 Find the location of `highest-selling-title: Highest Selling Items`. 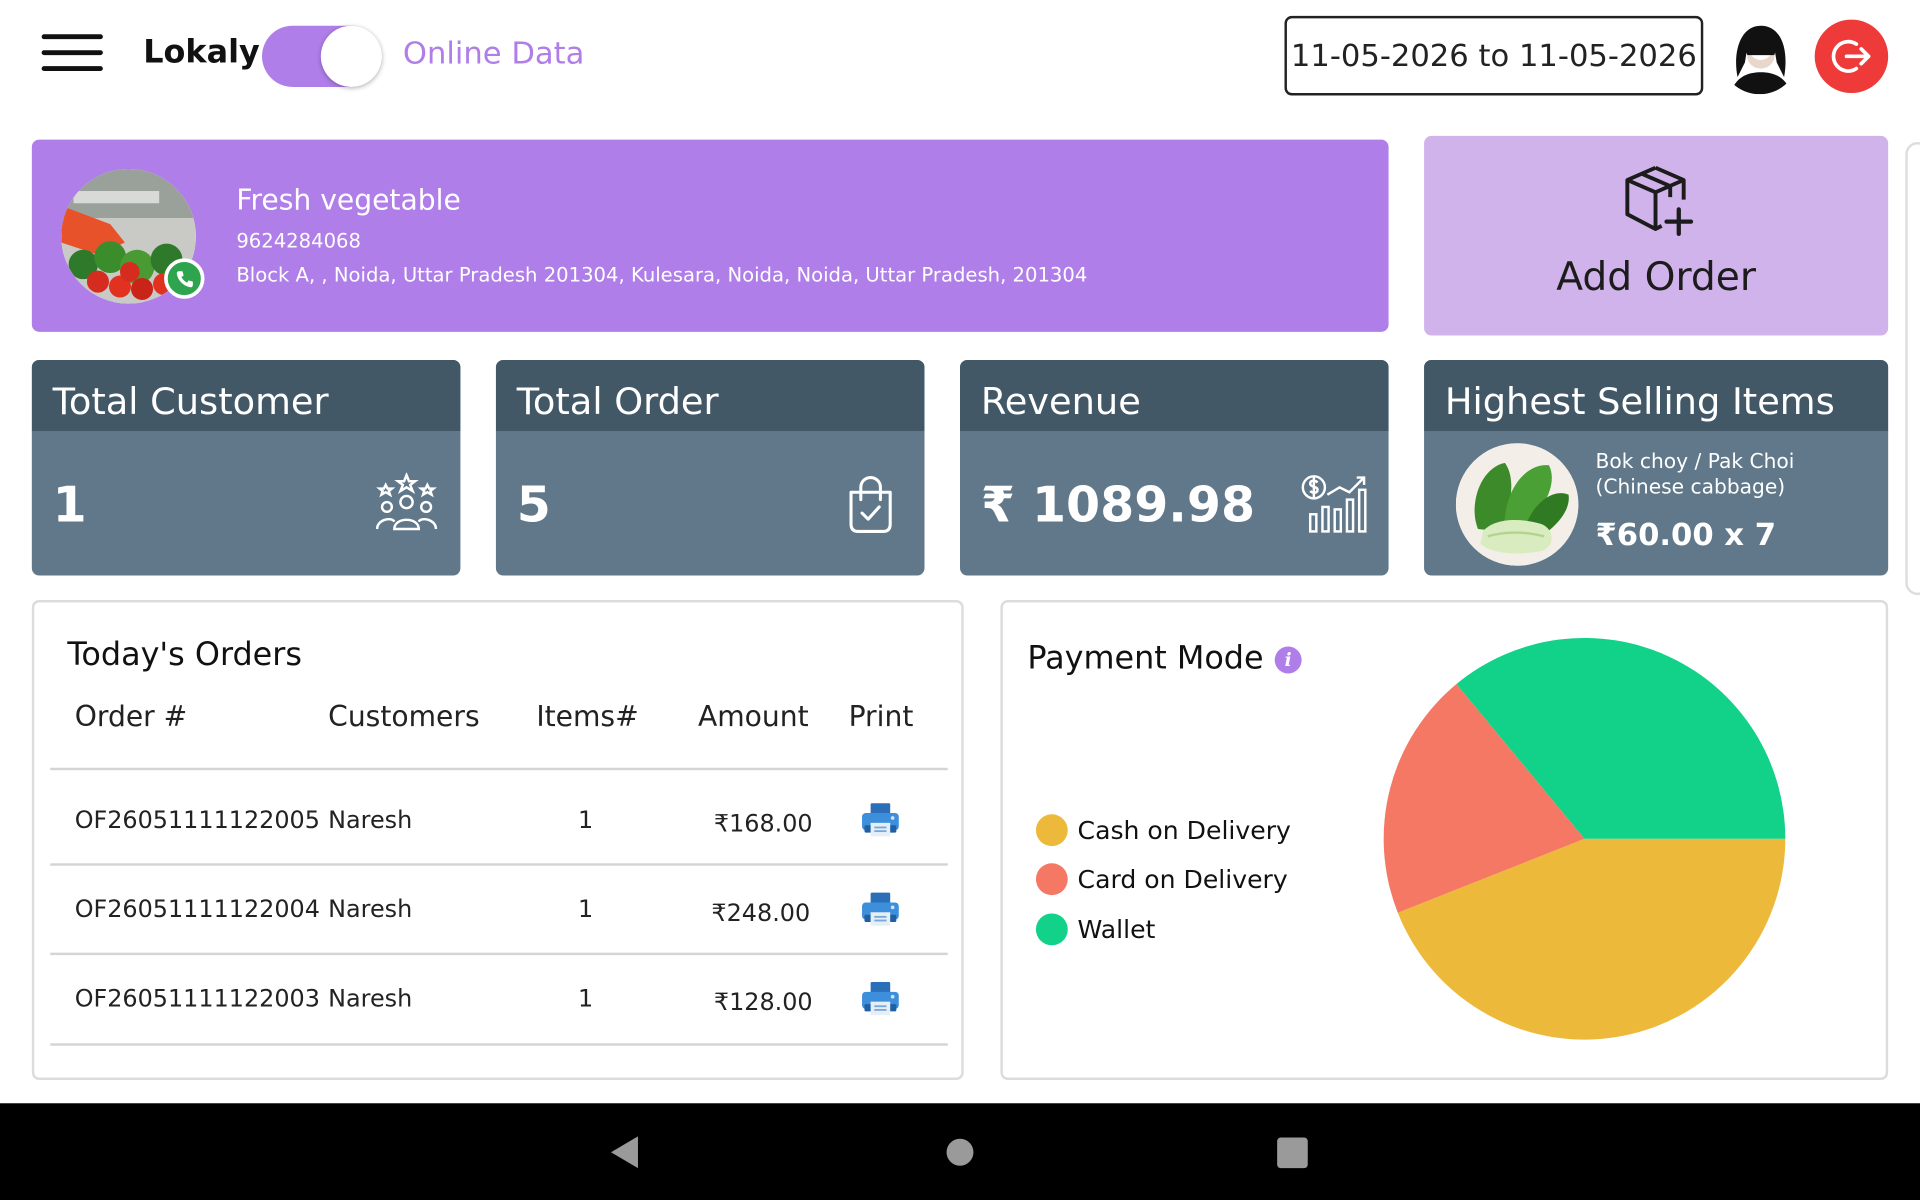

highest-selling-title: Highest Selling Items is located at coordinates (1656, 396).